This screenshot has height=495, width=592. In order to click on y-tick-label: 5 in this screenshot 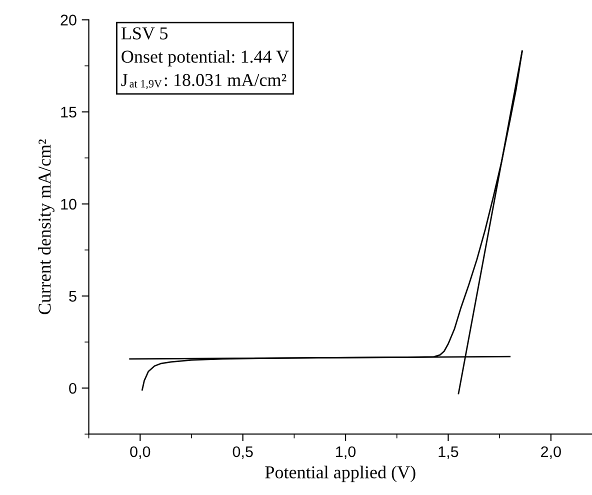, I will do `click(72, 296)`.